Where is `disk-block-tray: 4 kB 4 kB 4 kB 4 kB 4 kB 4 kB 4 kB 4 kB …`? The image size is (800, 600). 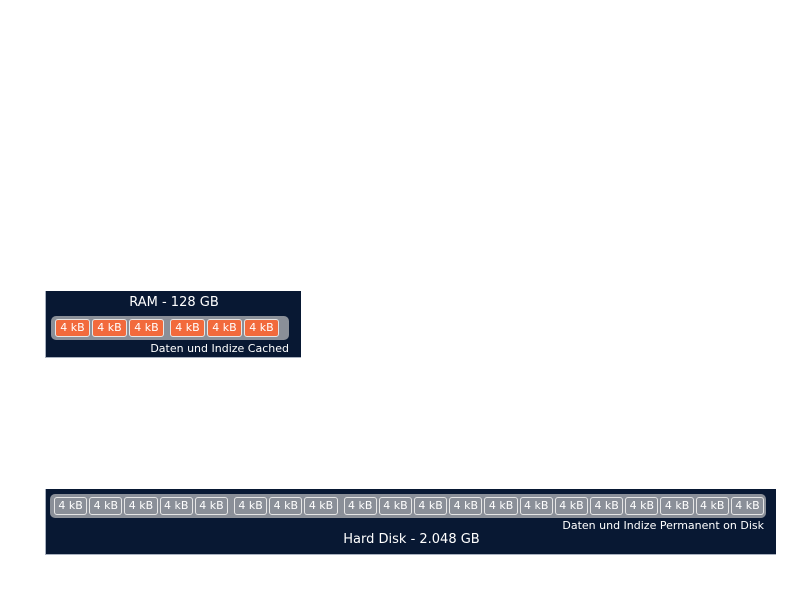 disk-block-tray: 4 kB 4 kB 4 kB 4 kB 4 kB 4 kB 4 kB 4 kB … is located at coordinates (408, 506).